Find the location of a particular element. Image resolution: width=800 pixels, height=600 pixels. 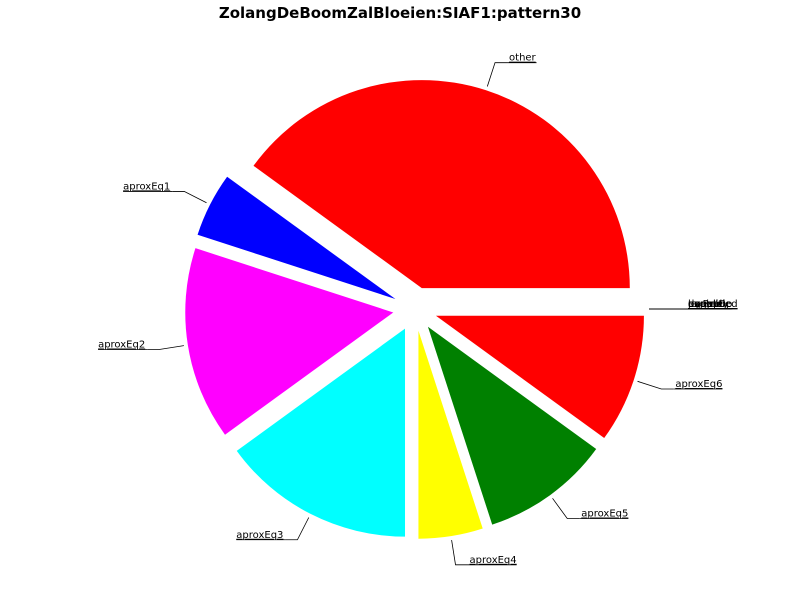

pie-slice-aproxeq3 is located at coordinates (321, 432).